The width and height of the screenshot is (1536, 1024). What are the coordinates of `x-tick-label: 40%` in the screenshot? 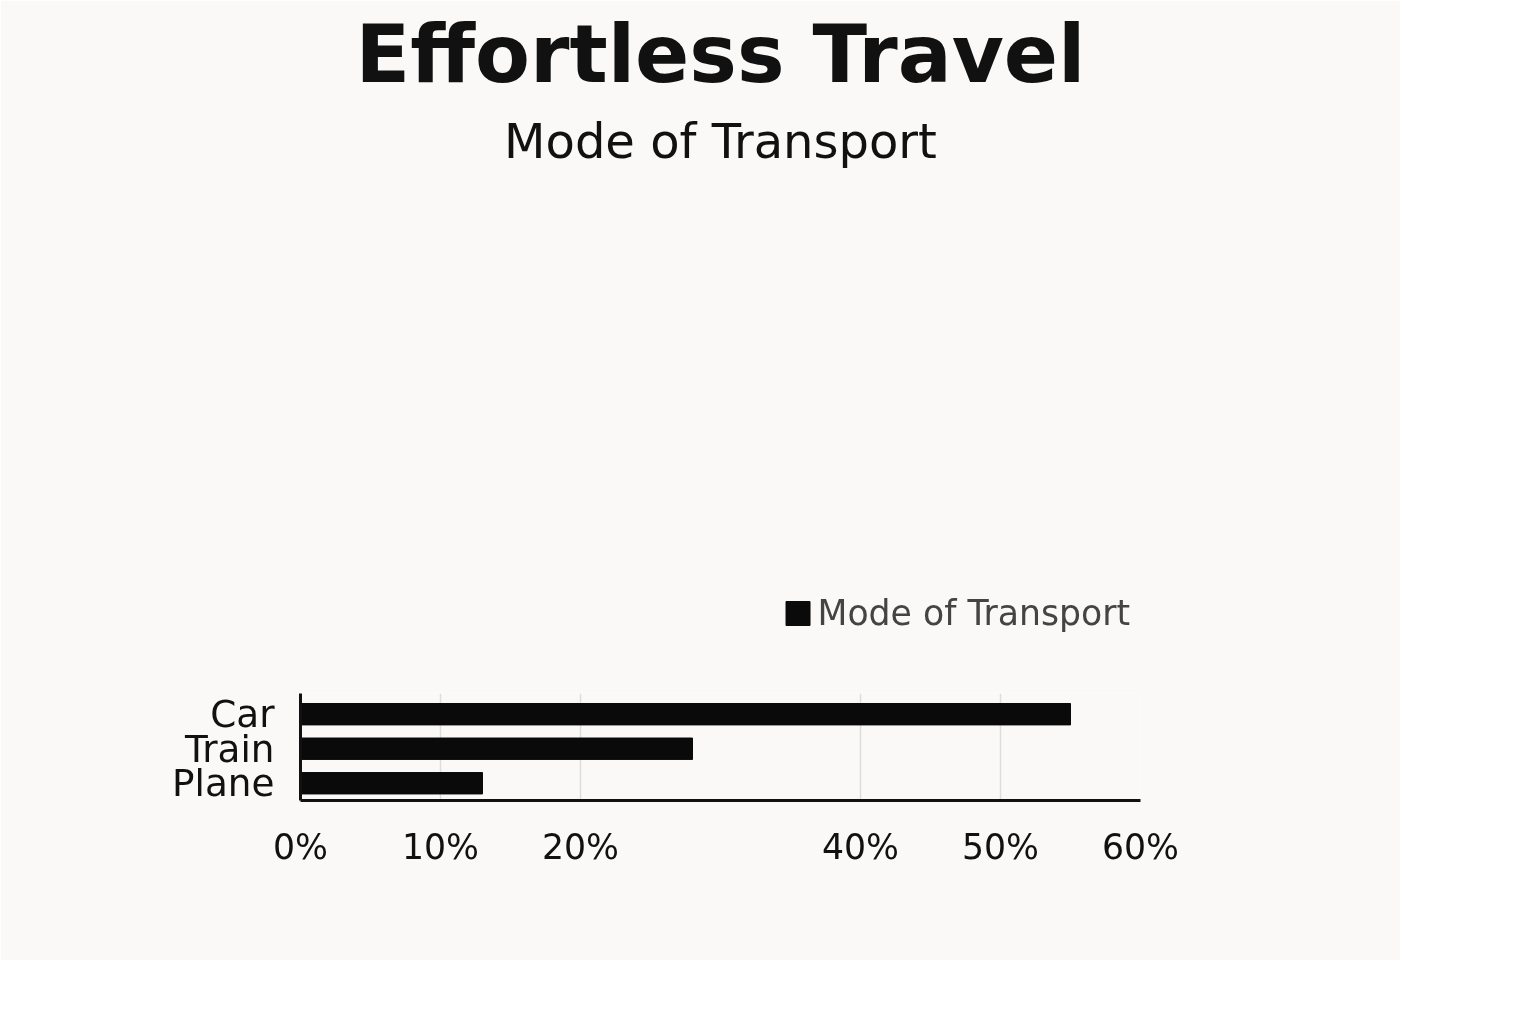 It's located at (860, 846).